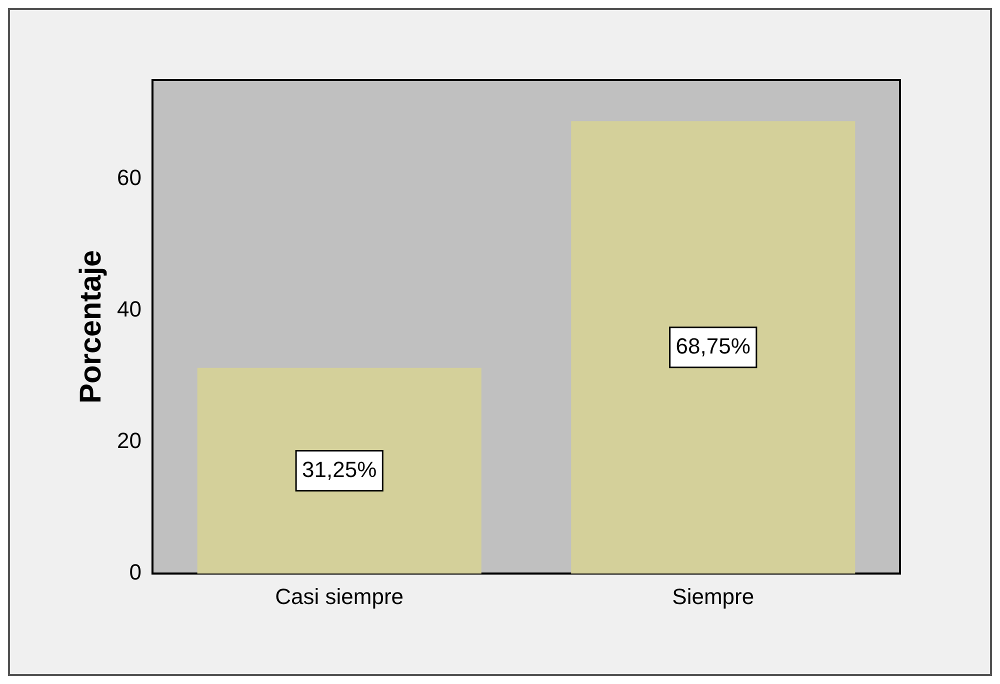  Describe the element at coordinates (135, 572) in the screenshot. I see `y-tick-label: 0` at that location.